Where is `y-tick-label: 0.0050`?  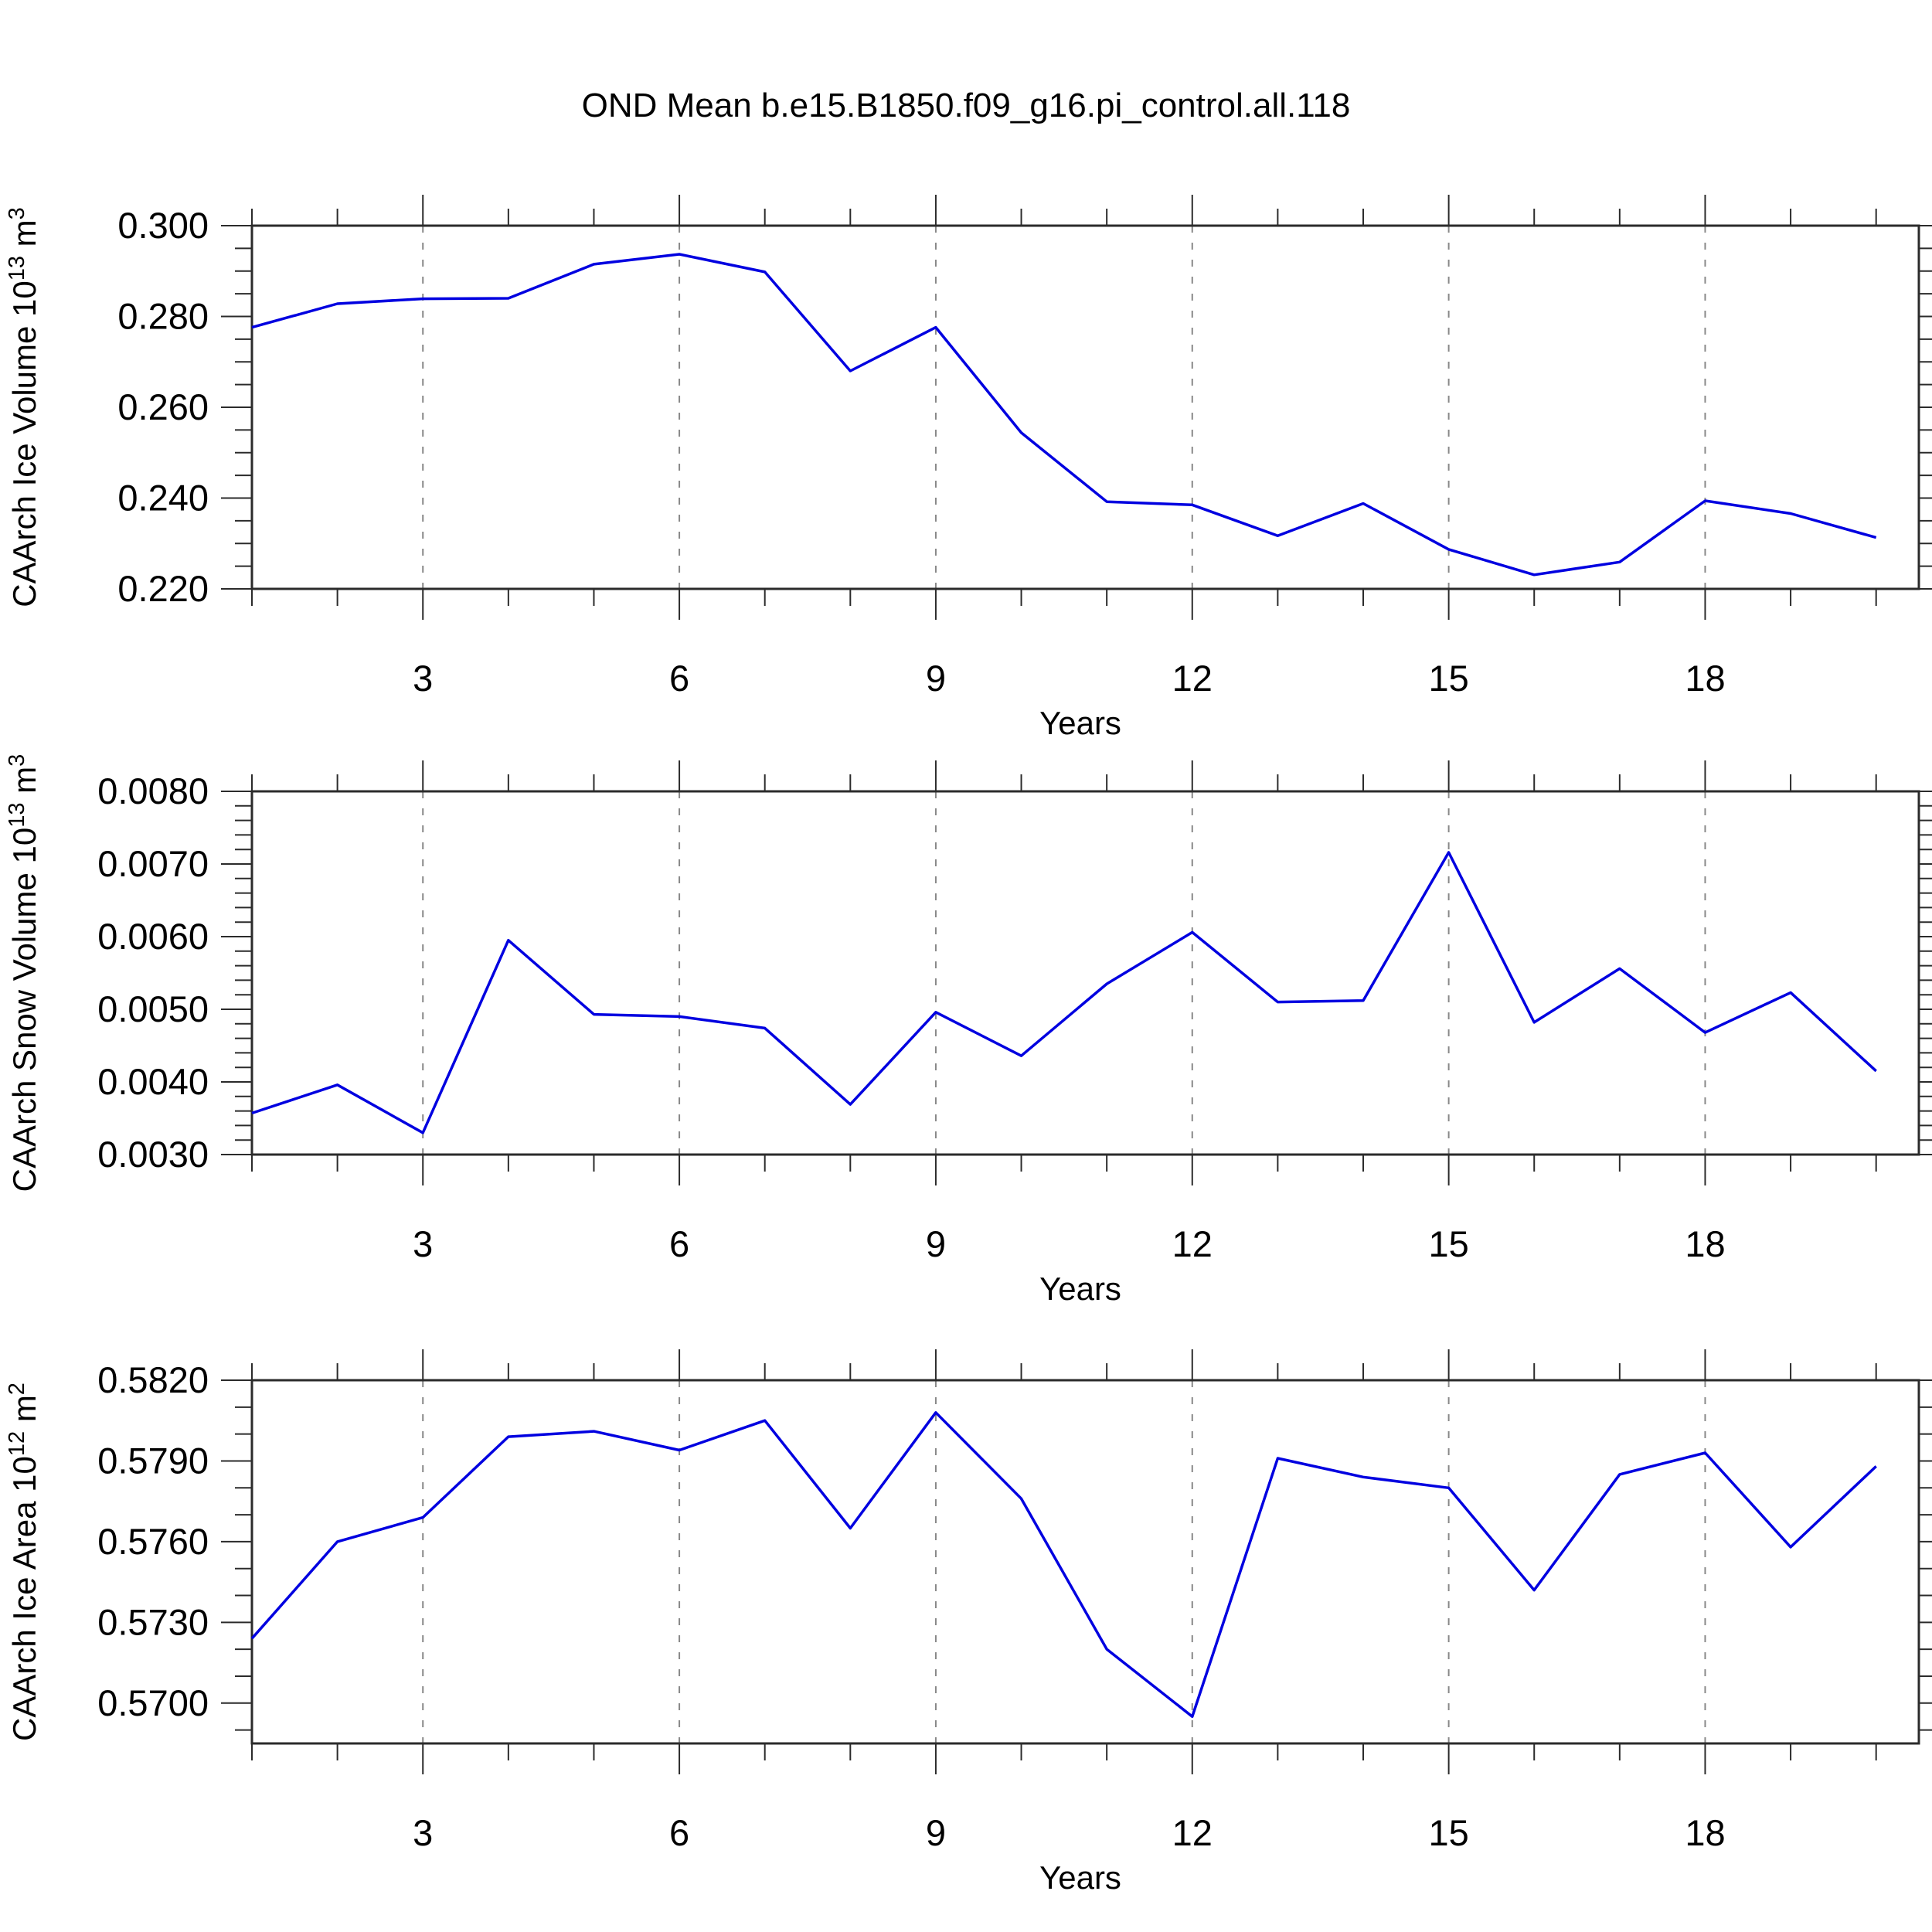
y-tick-label: 0.0050 is located at coordinates (153, 1008).